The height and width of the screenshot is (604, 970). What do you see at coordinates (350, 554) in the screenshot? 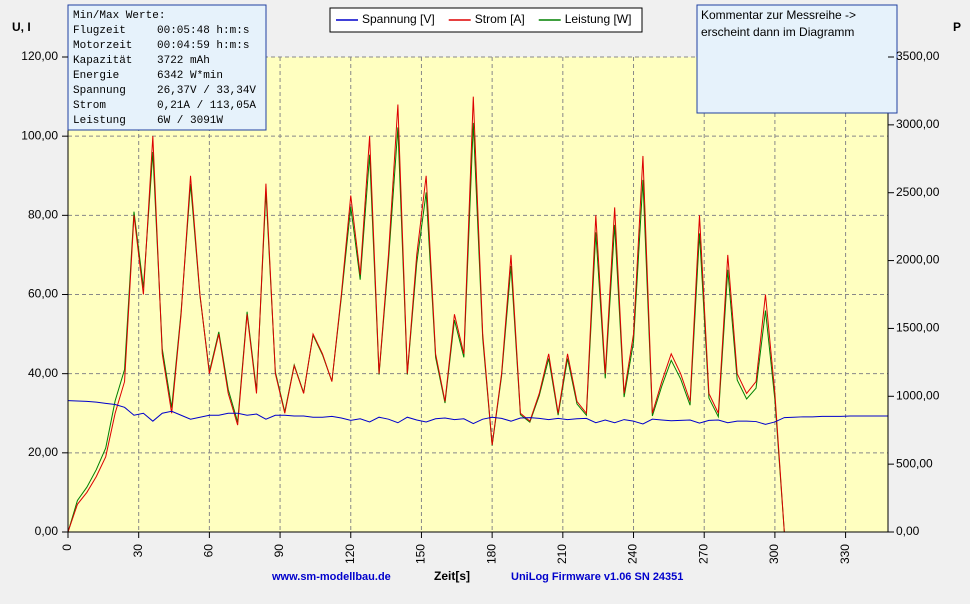
I see `x-tick-label: 120` at bounding box center [350, 554].